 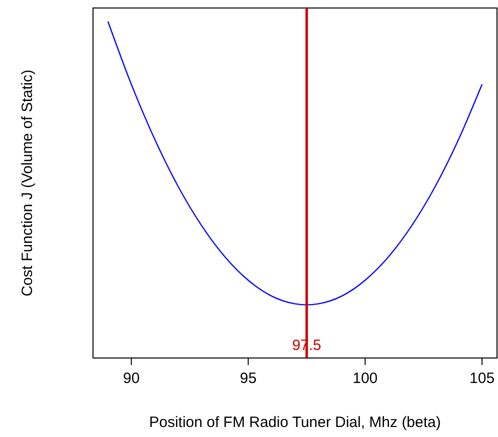 I want to click on x-axis-title: Position of FM Radio Tuner Dial, Mhz (beta), so click(x=295, y=422).